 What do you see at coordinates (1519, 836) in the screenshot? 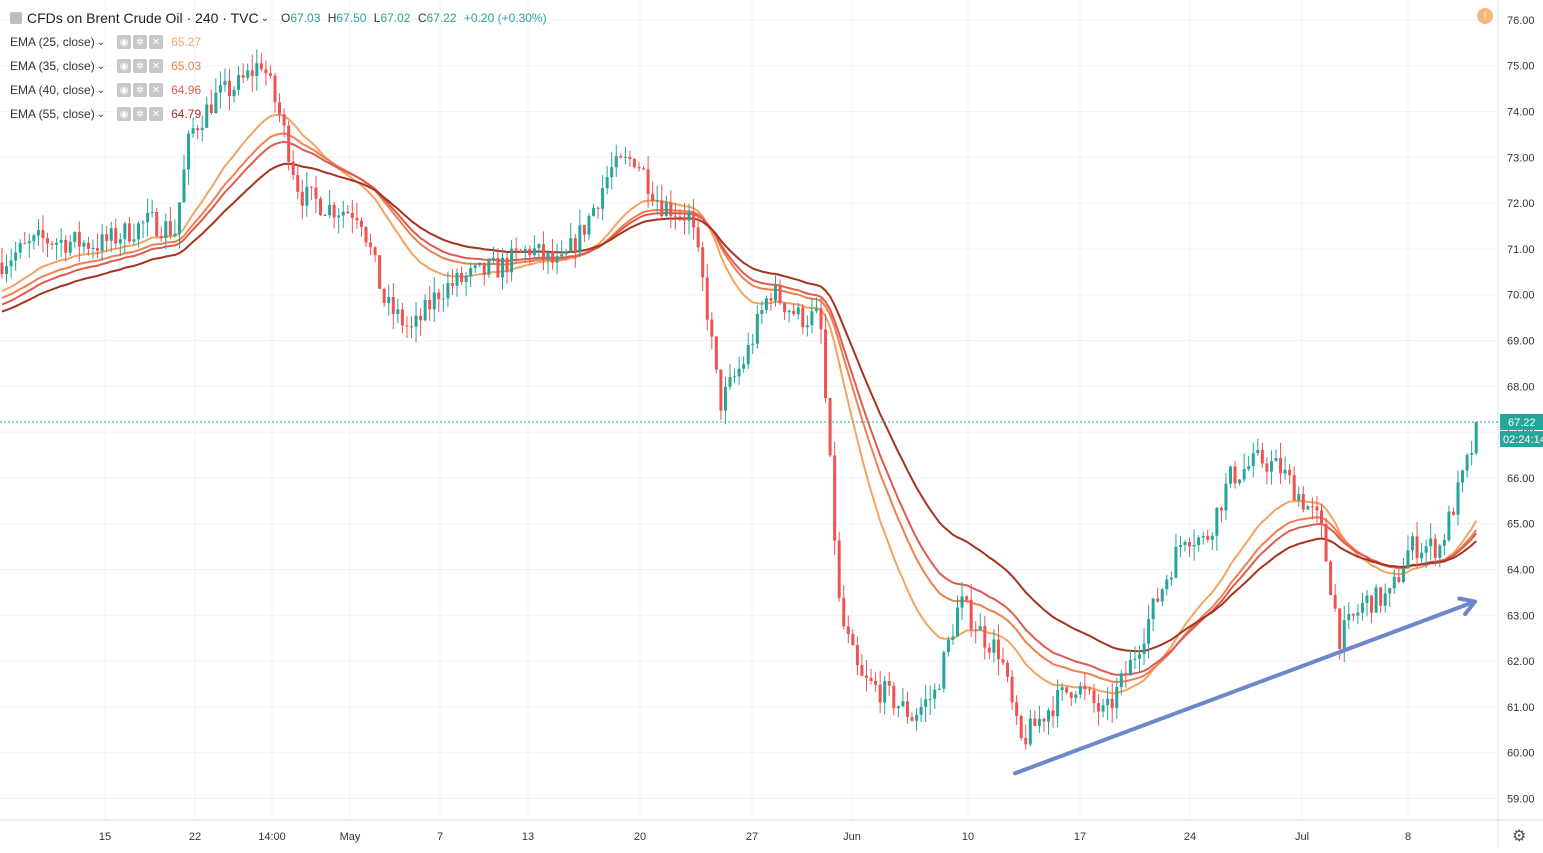
I see `gear-icon: ⚙` at bounding box center [1519, 836].